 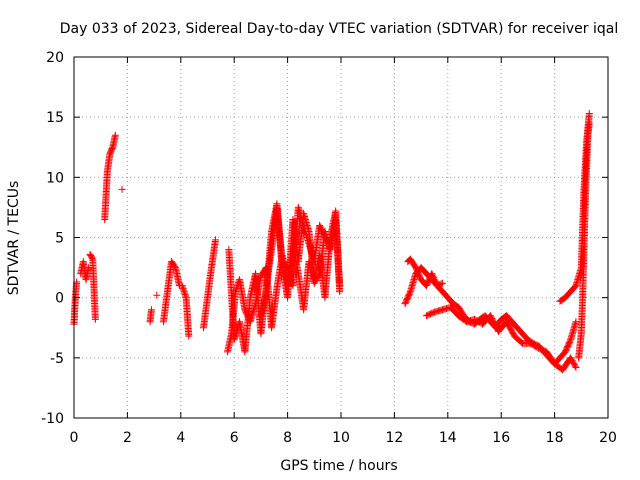 What do you see at coordinates (14, 238) in the screenshot?
I see `y-axis-label: SDTVAR / TECUs` at bounding box center [14, 238].